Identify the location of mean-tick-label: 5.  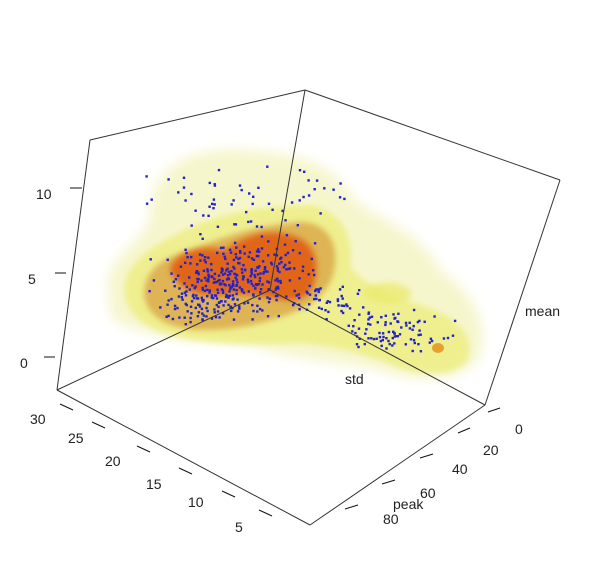
(32, 279).